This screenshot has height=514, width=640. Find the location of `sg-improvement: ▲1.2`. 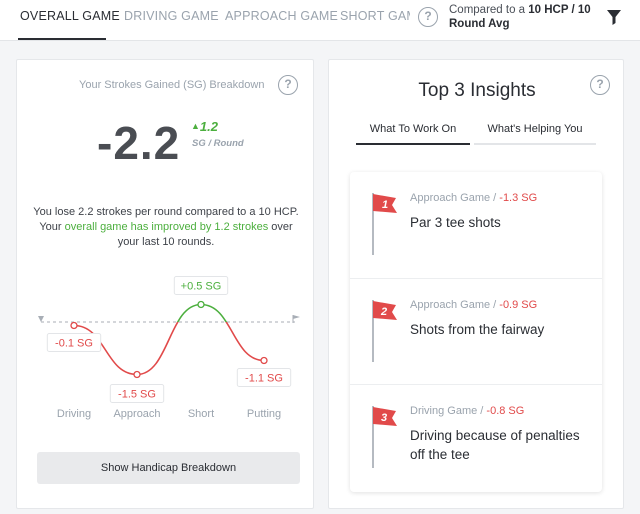

sg-improvement: ▲1.2 is located at coordinates (204, 126).